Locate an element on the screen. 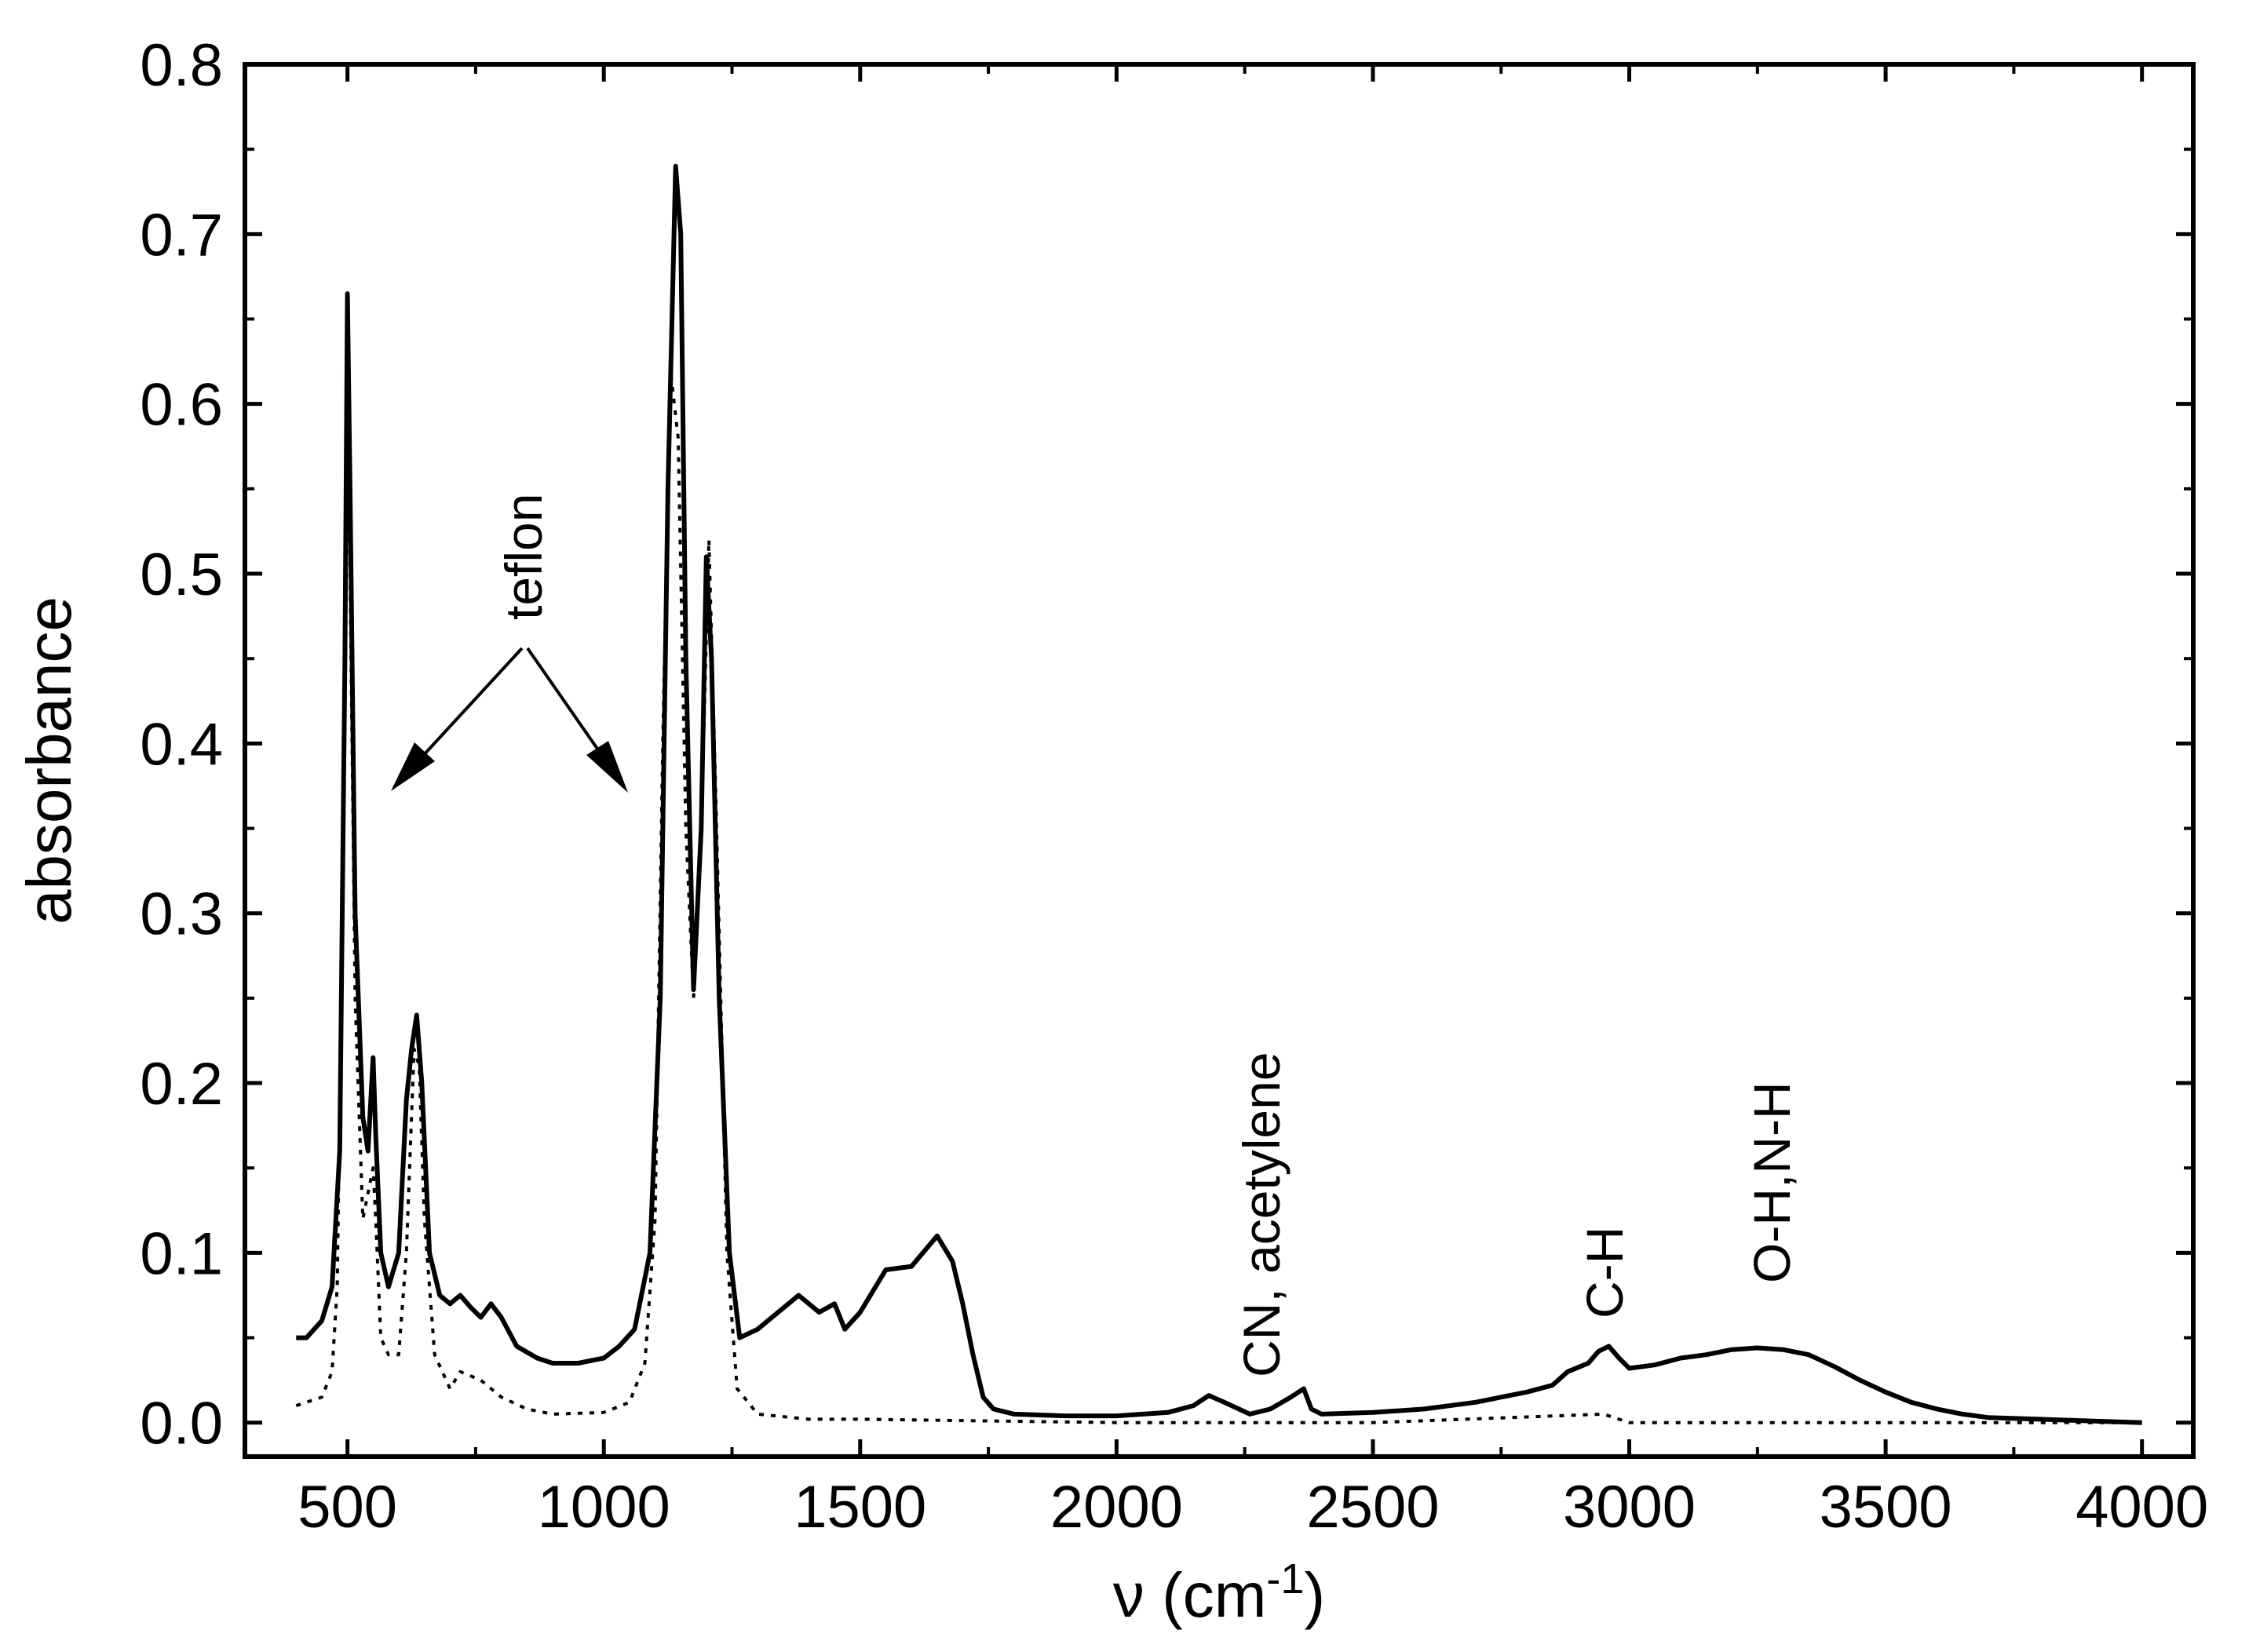  x-tick-label: 3500 is located at coordinates (1886, 1507).